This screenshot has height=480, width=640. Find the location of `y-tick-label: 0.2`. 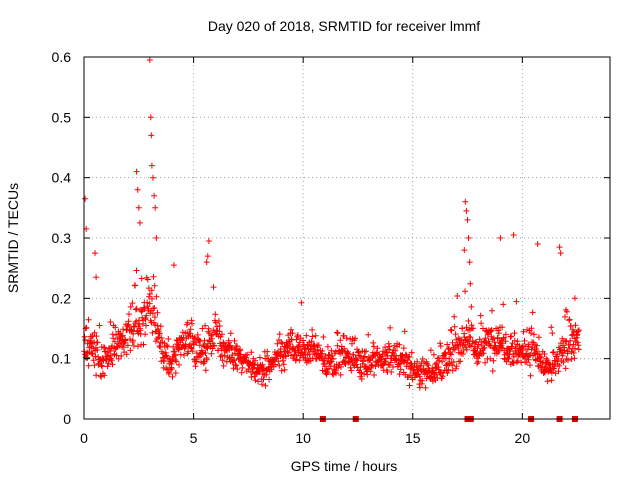

y-tick-label: 0.2 is located at coordinates (62, 298).